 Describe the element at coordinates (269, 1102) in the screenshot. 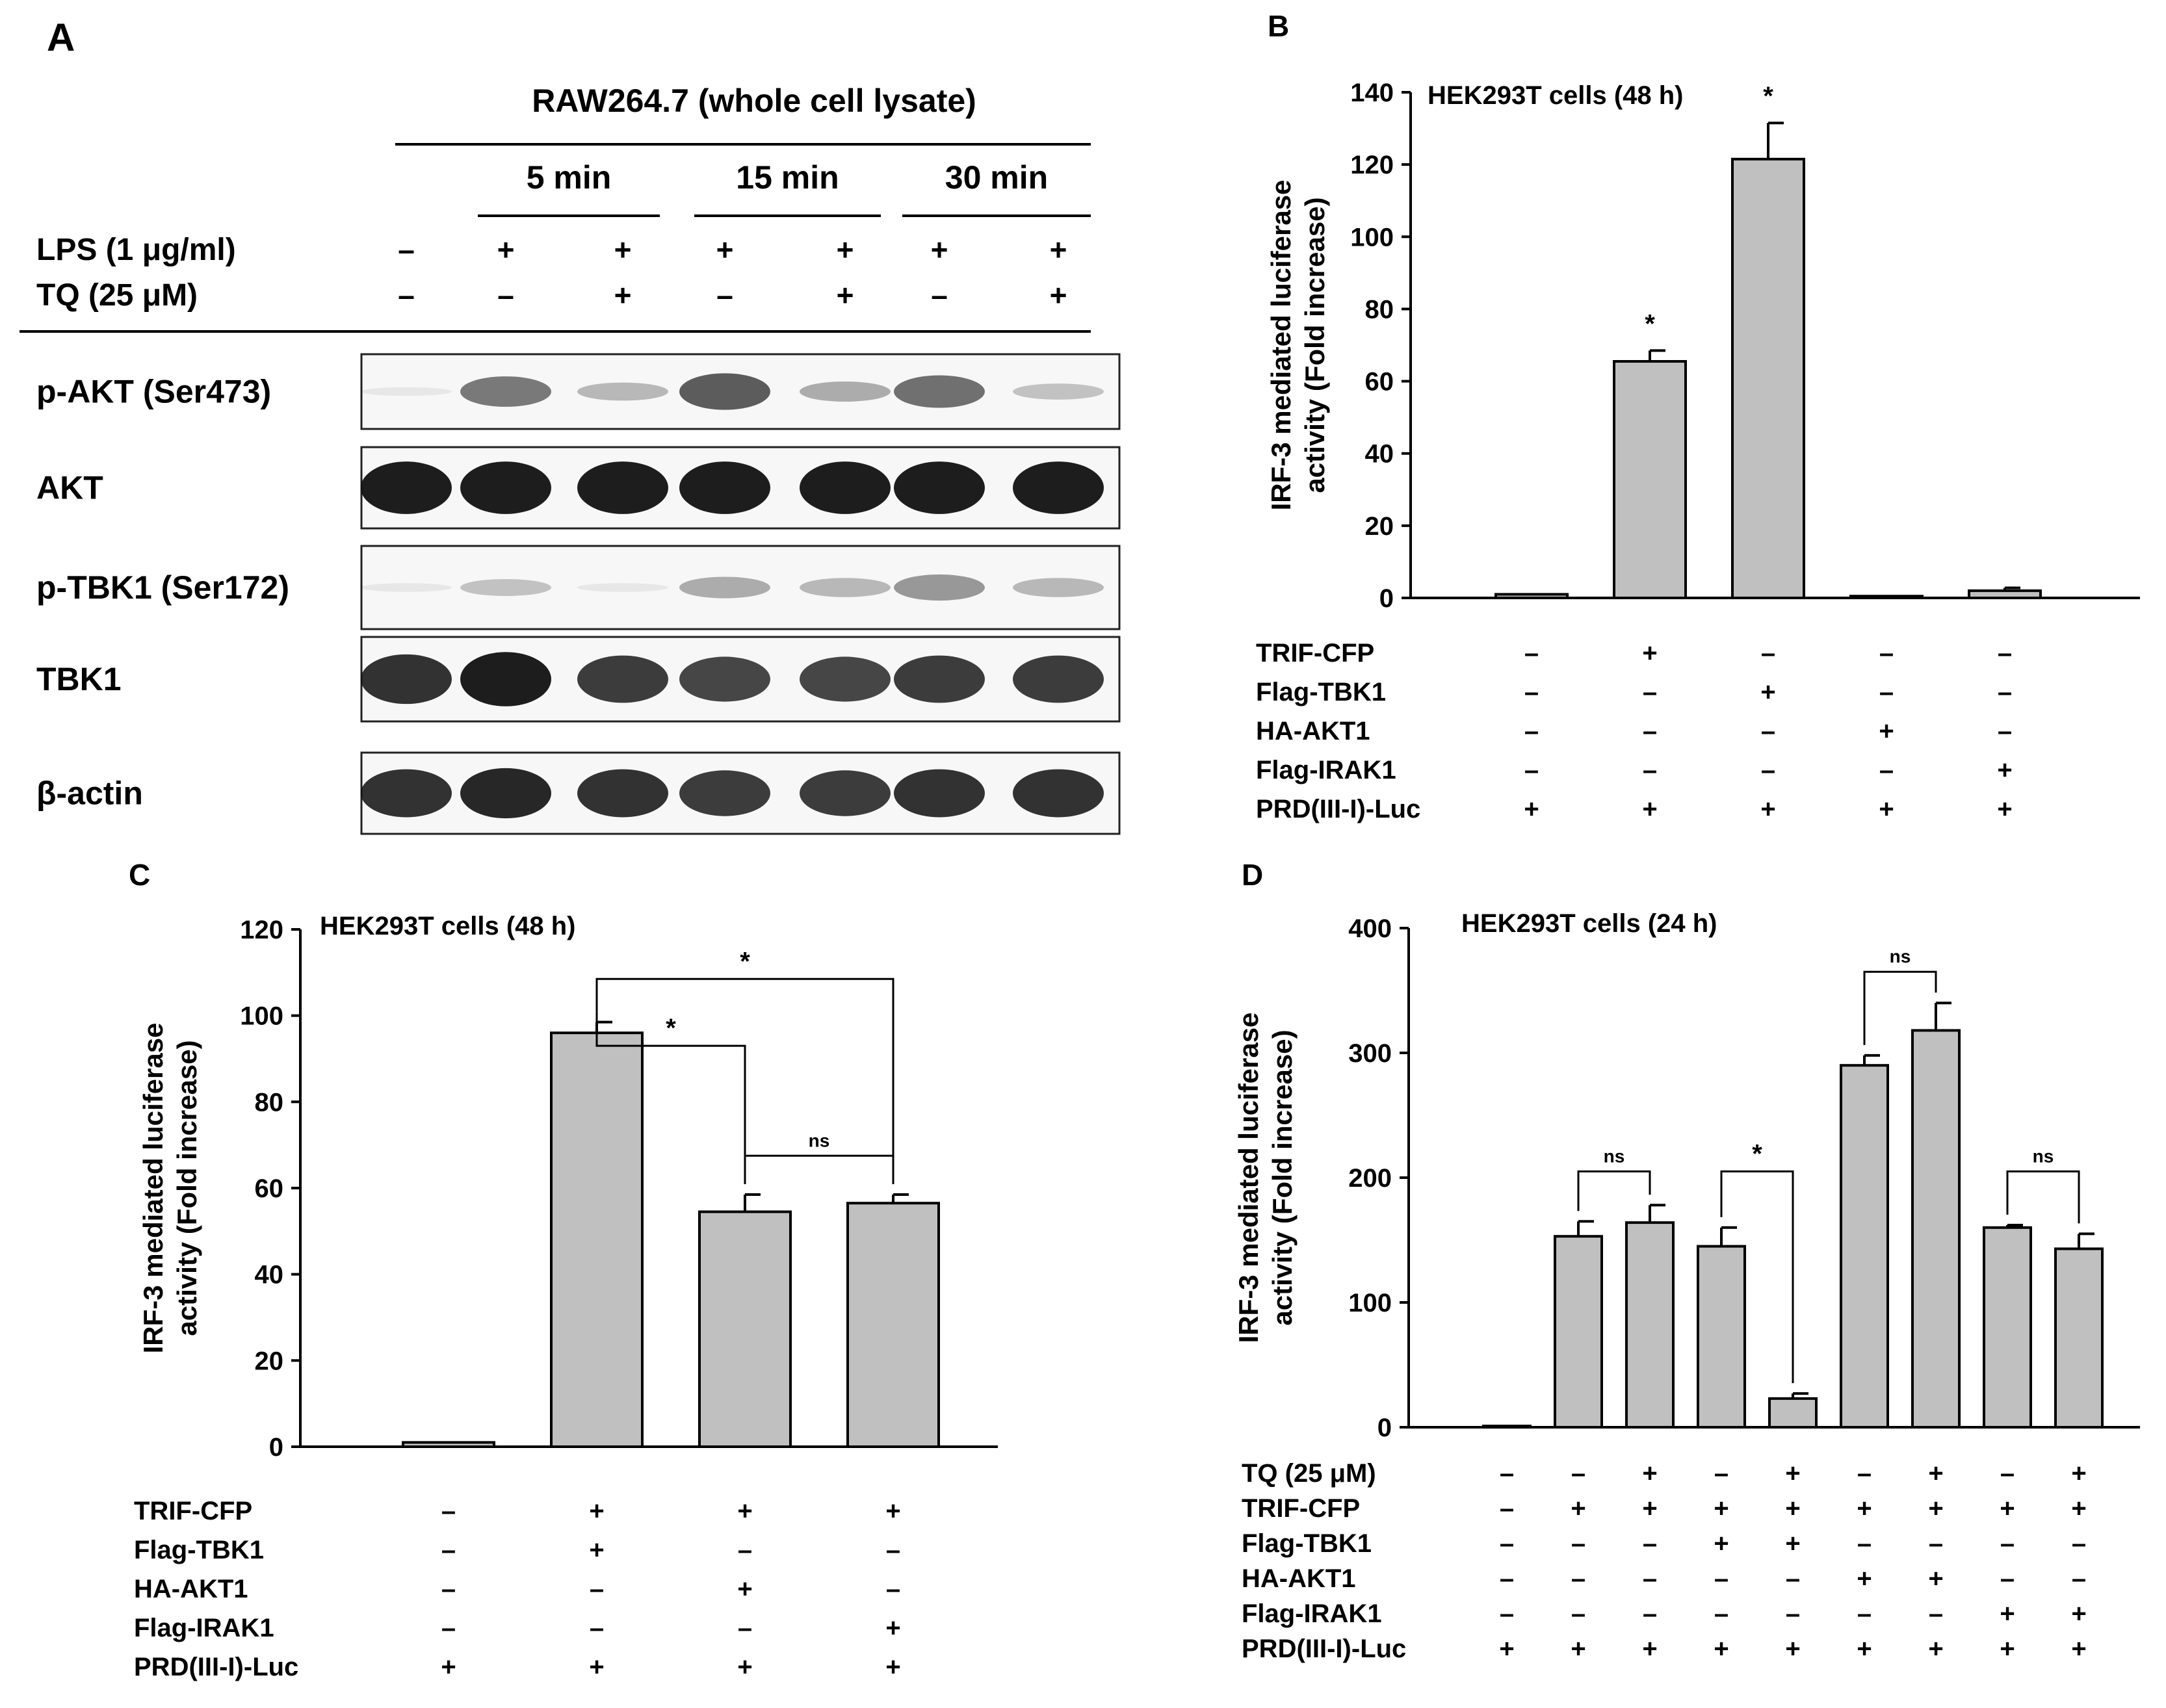

I see `y-tick-label: 80` at that location.